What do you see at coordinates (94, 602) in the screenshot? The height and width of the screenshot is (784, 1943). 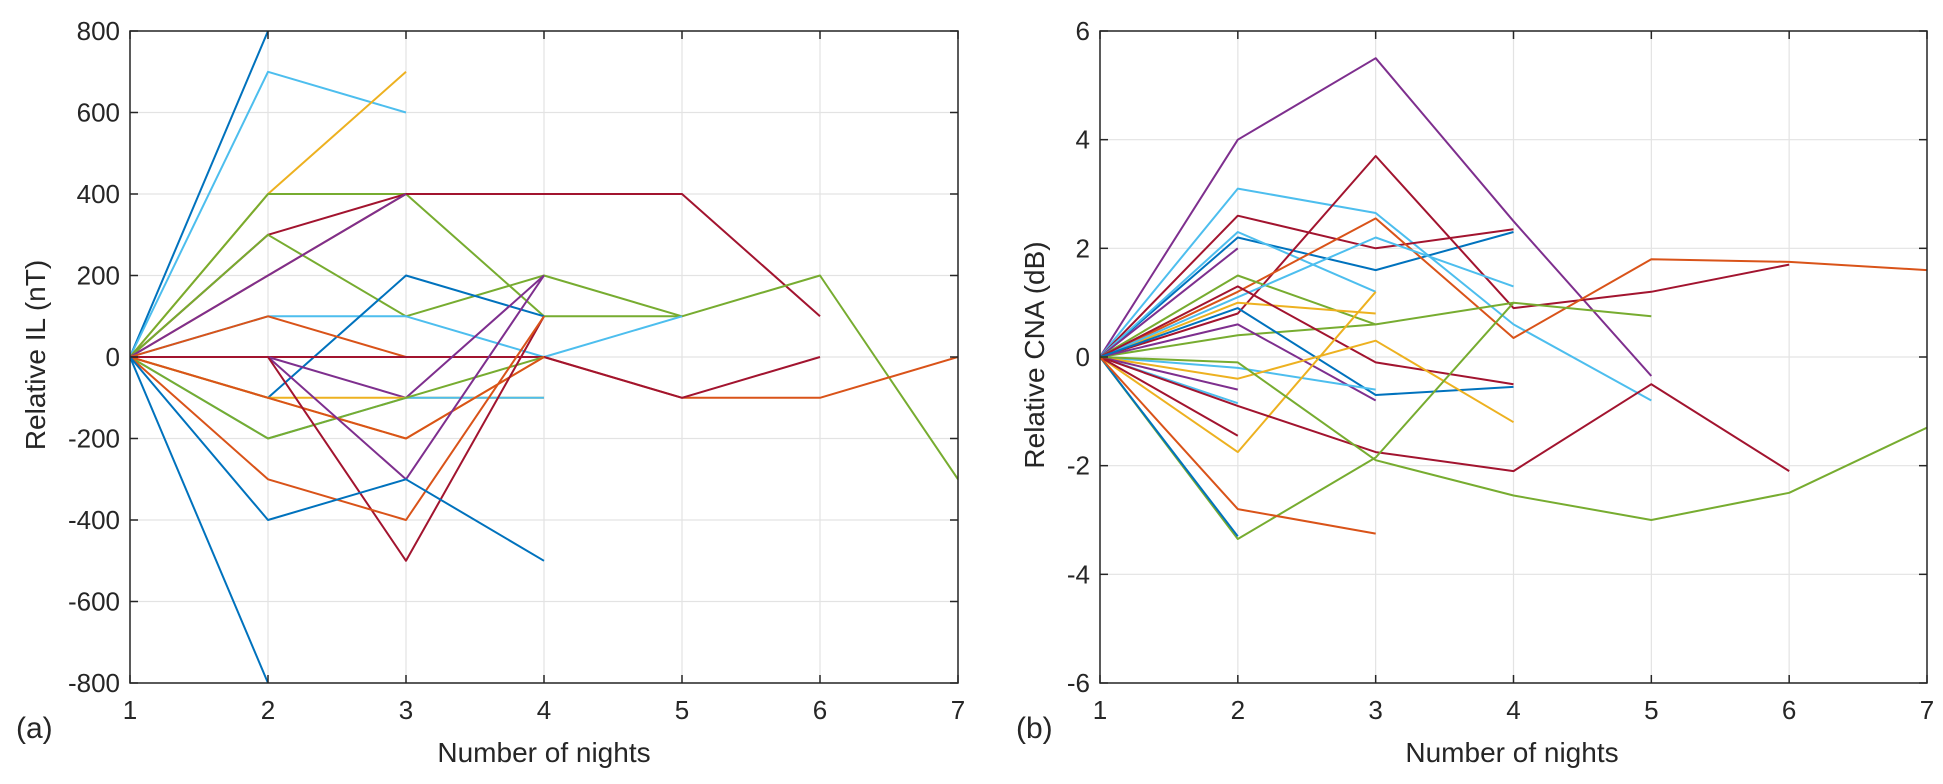 I see `panel-a-y-tick-label: -600` at bounding box center [94, 602].